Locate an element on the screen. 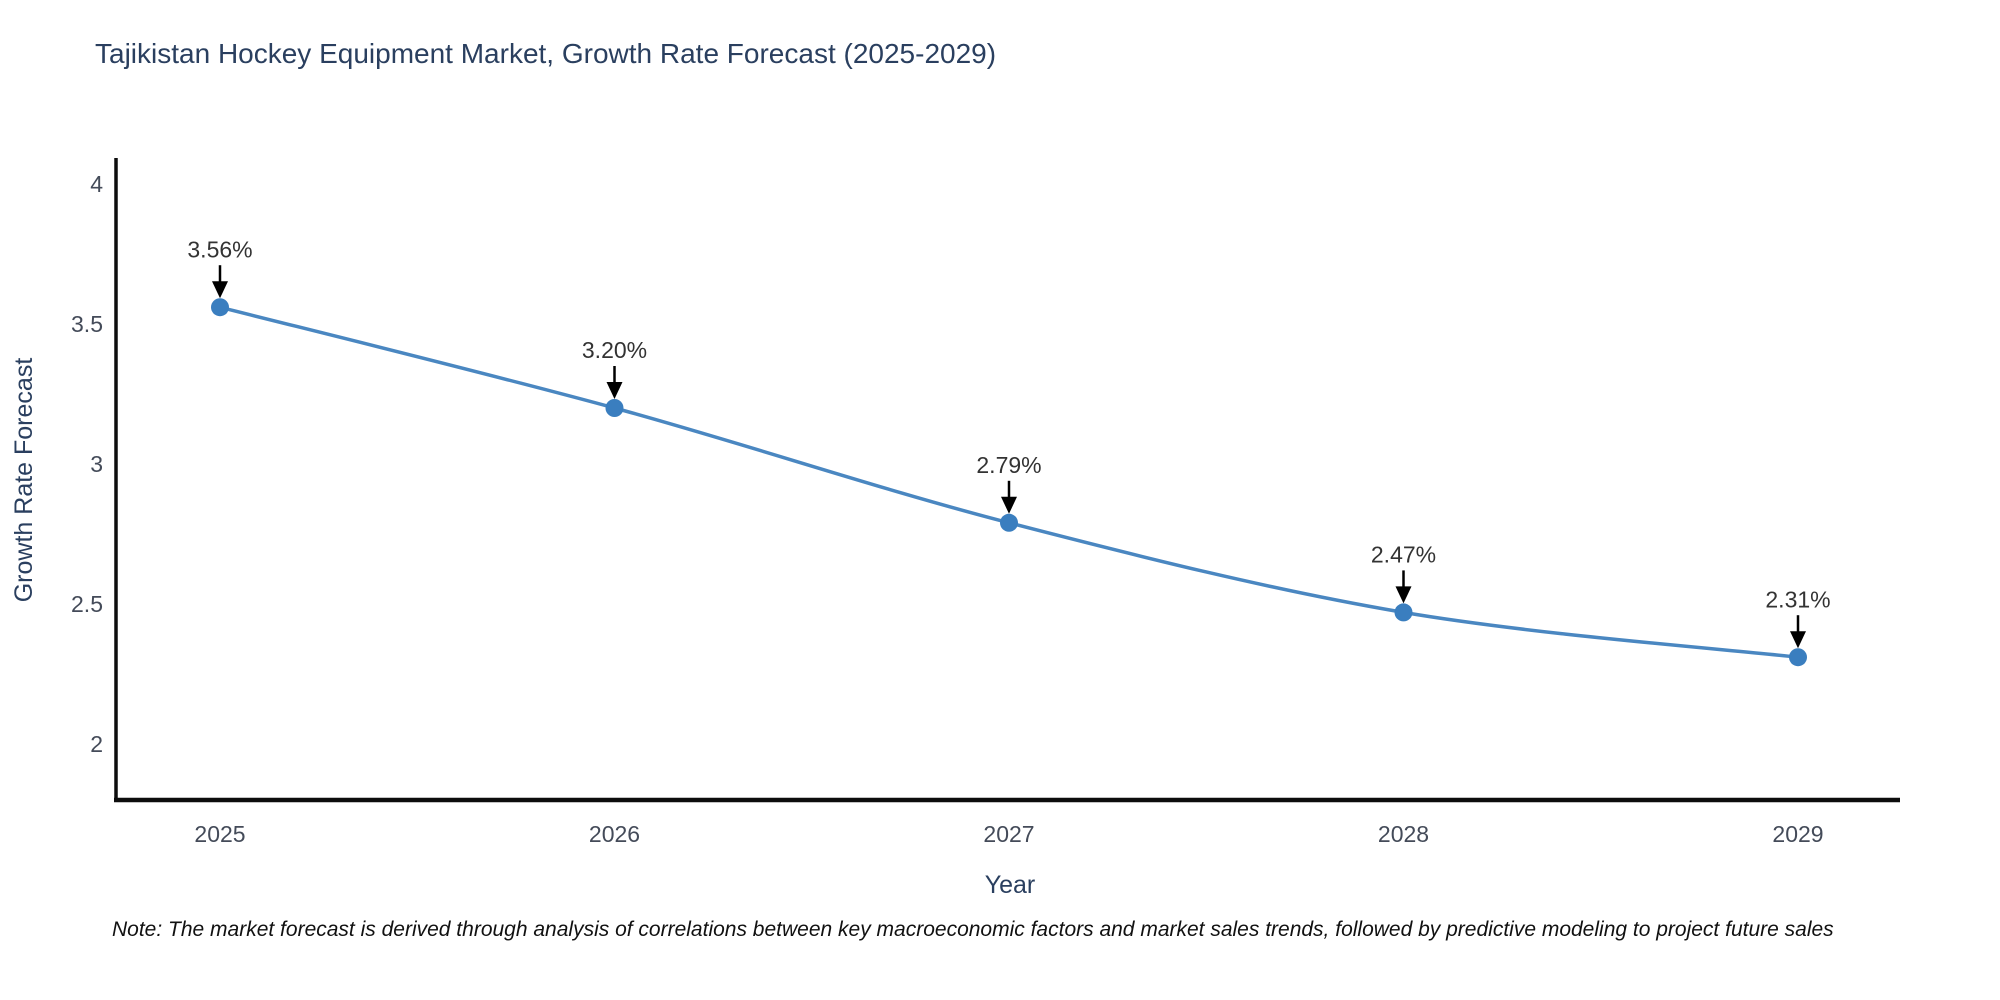  point-value-label: 2.79% is located at coordinates (1008, 465).